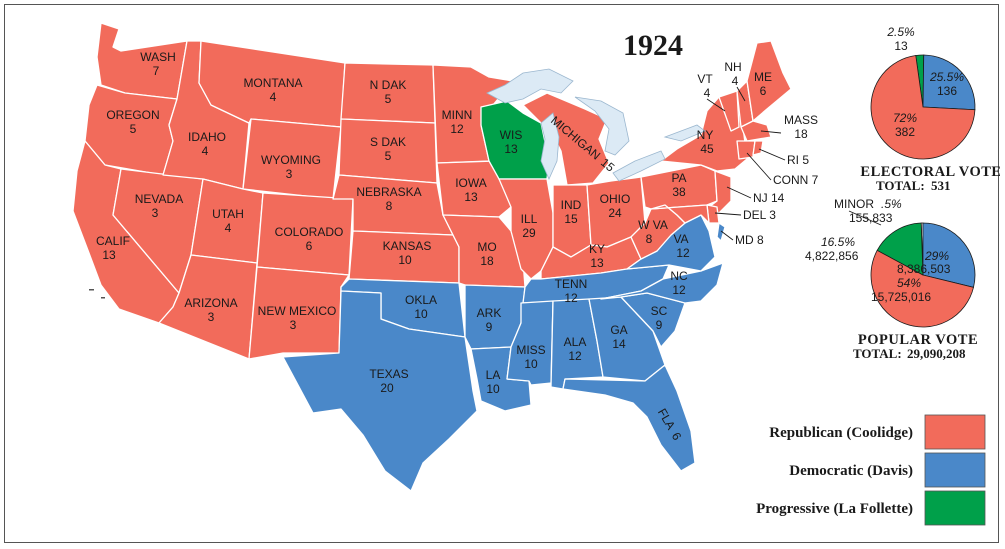 Image resolution: width=1005 pixels, height=549 pixels. Describe the element at coordinates (526, 229) in the screenshot. I see `state-illinois` at that location.